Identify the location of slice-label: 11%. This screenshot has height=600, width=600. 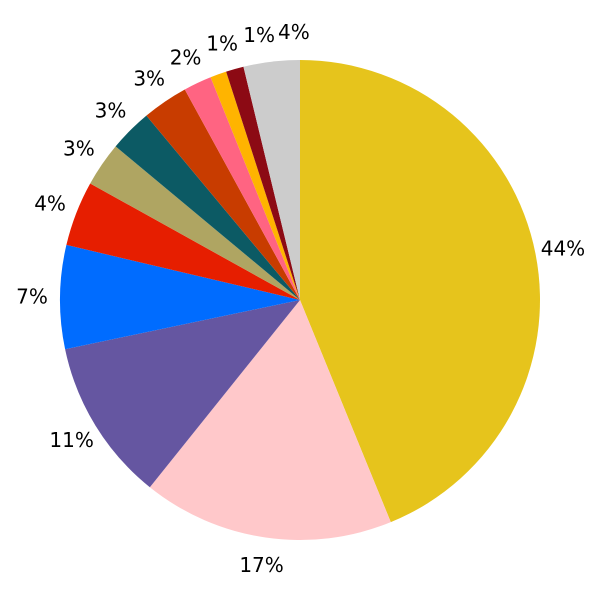
(71, 440).